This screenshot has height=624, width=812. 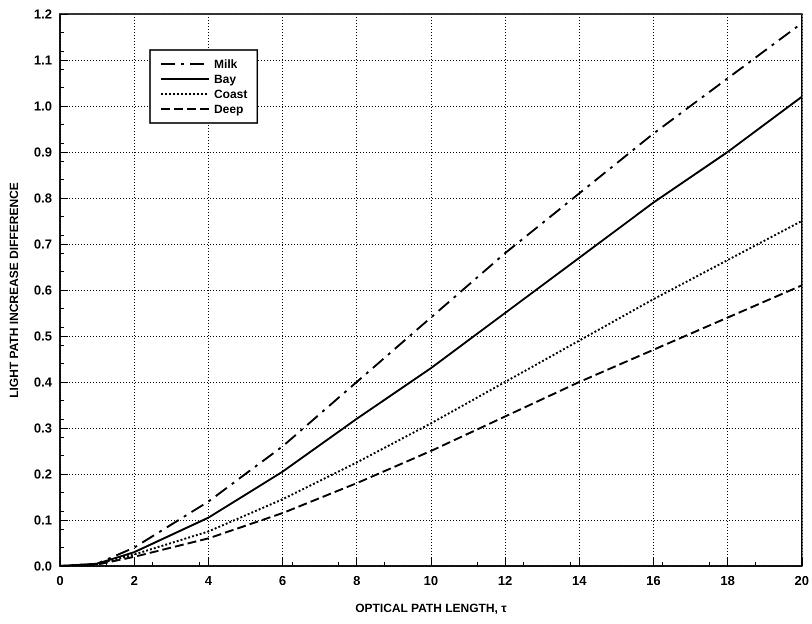 I want to click on y-tick-label: 0.7, so click(x=43, y=244).